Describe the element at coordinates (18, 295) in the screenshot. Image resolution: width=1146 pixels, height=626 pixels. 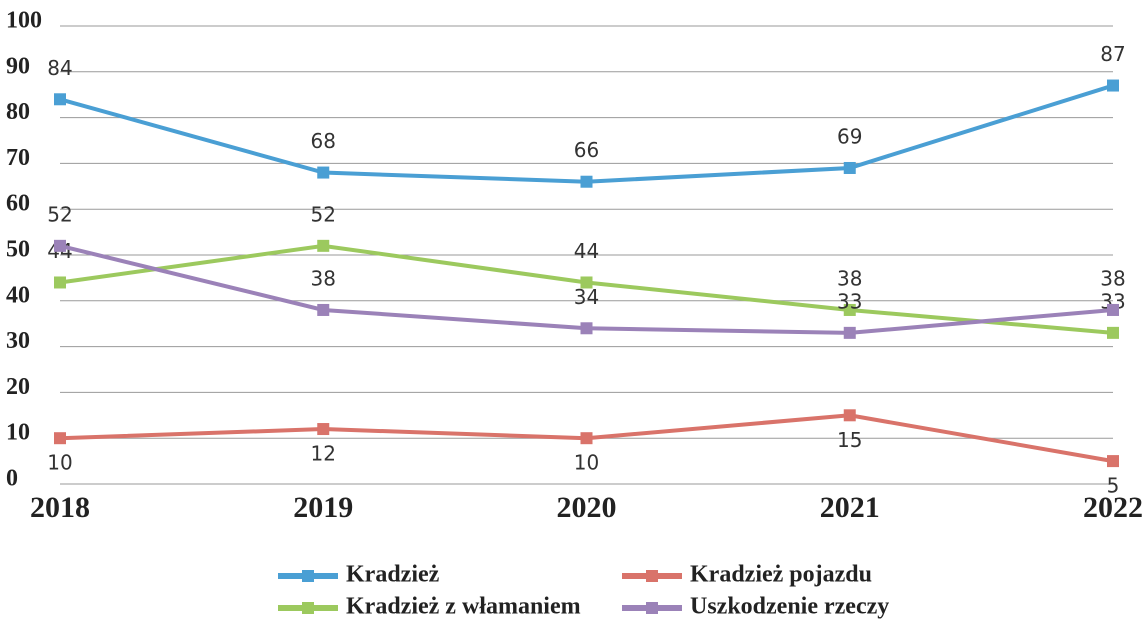
I see `y-tick-label: 40` at that location.